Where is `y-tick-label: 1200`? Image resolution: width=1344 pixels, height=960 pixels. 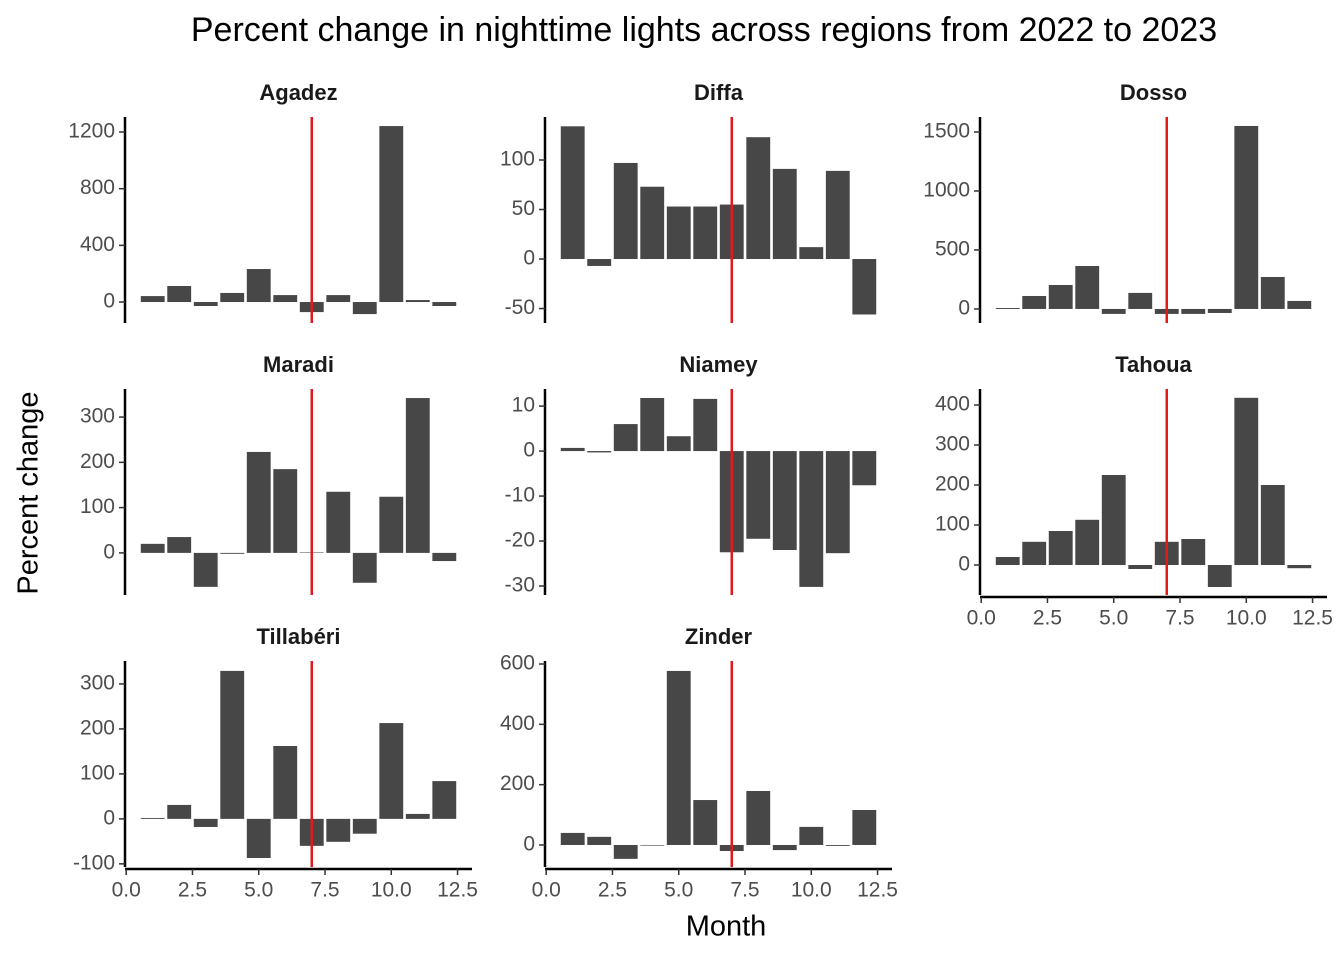
y-tick-label: 1200 is located at coordinates (91, 131).